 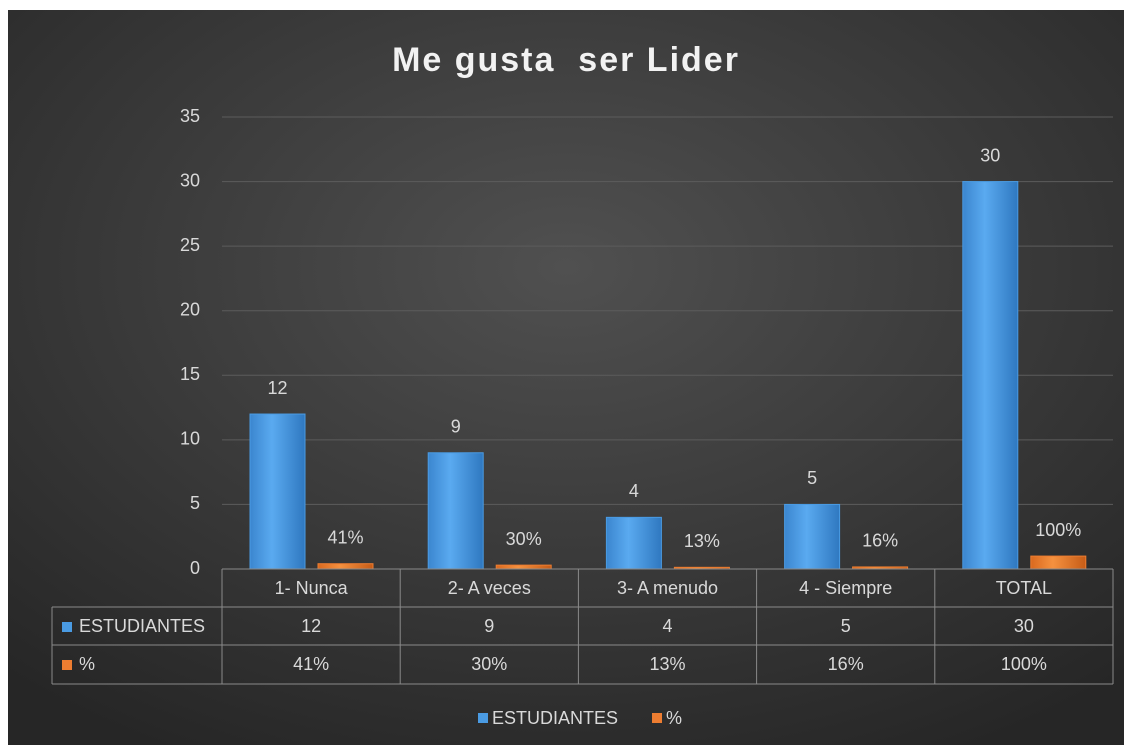 What do you see at coordinates (311, 664) in the screenshot?
I see `table-cell: 41%` at bounding box center [311, 664].